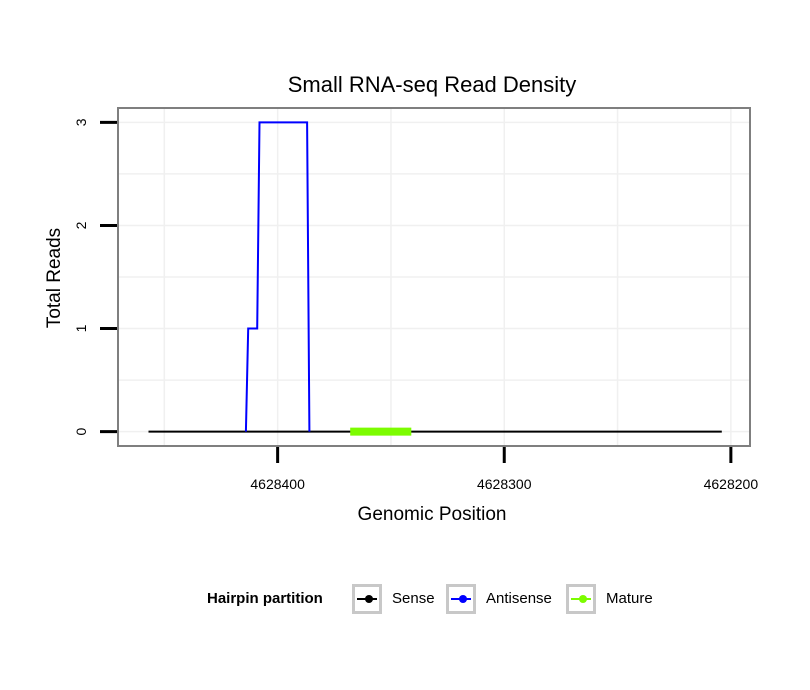 The image size is (810, 690). What do you see at coordinates (519, 598) in the screenshot?
I see `legend-label-antisense: Antisense` at bounding box center [519, 598].